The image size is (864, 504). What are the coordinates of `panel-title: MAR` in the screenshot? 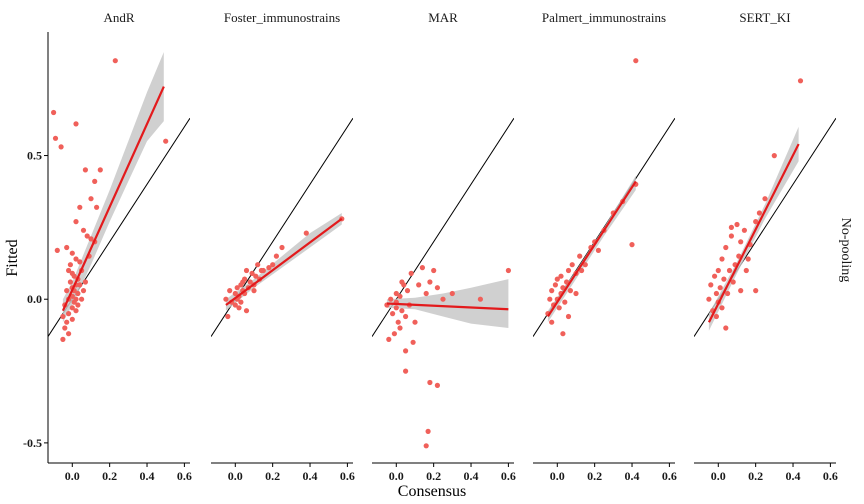 It's located at (443, 17).